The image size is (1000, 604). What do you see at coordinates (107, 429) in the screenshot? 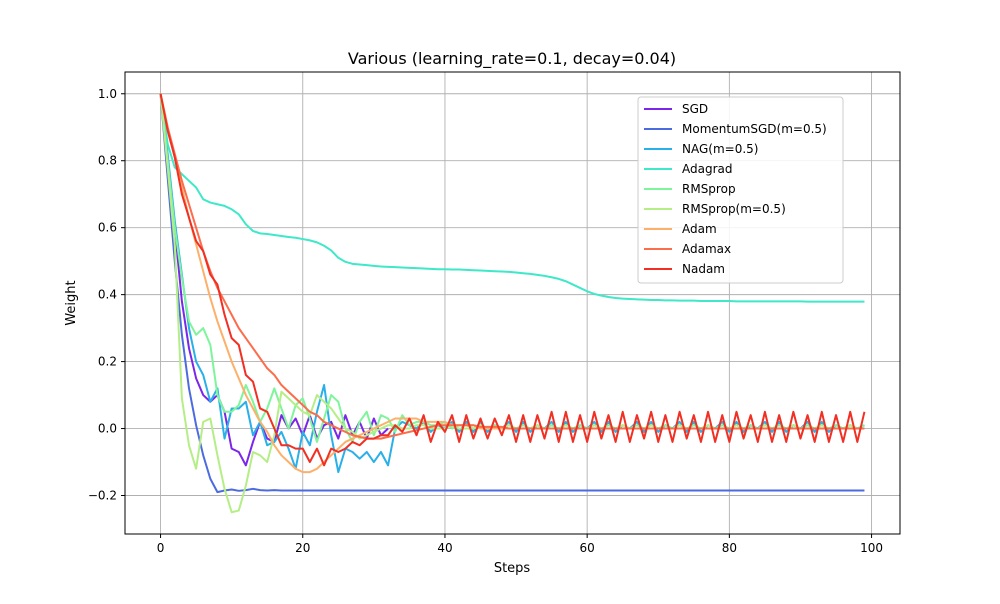
I see `y-tick-label: 0.0` at bounding box center [107, 429].